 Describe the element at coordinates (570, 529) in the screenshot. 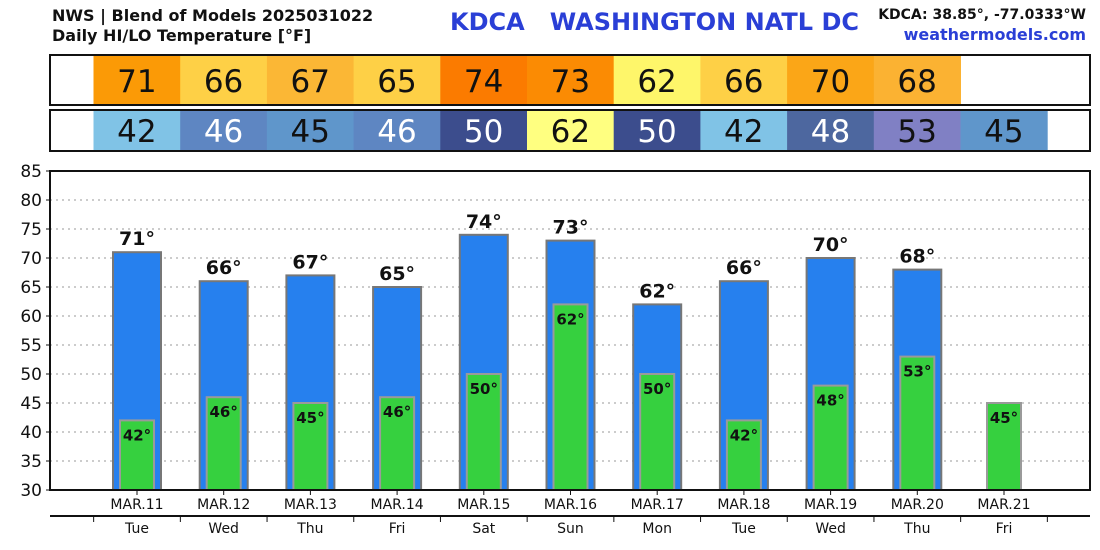

I see `x-weekday-label: Sun` at that location.